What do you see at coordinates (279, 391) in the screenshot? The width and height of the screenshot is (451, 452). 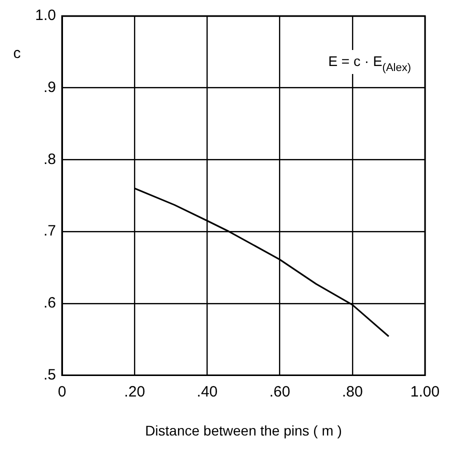 I see `x-tick-label: .60` at bounding box center [279, 391].